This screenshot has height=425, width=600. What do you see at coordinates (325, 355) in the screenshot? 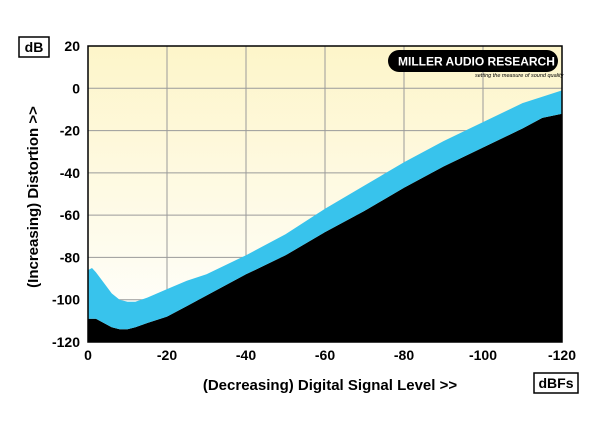
I see `x-tick-label: -60` at bounding box center [325, 355].